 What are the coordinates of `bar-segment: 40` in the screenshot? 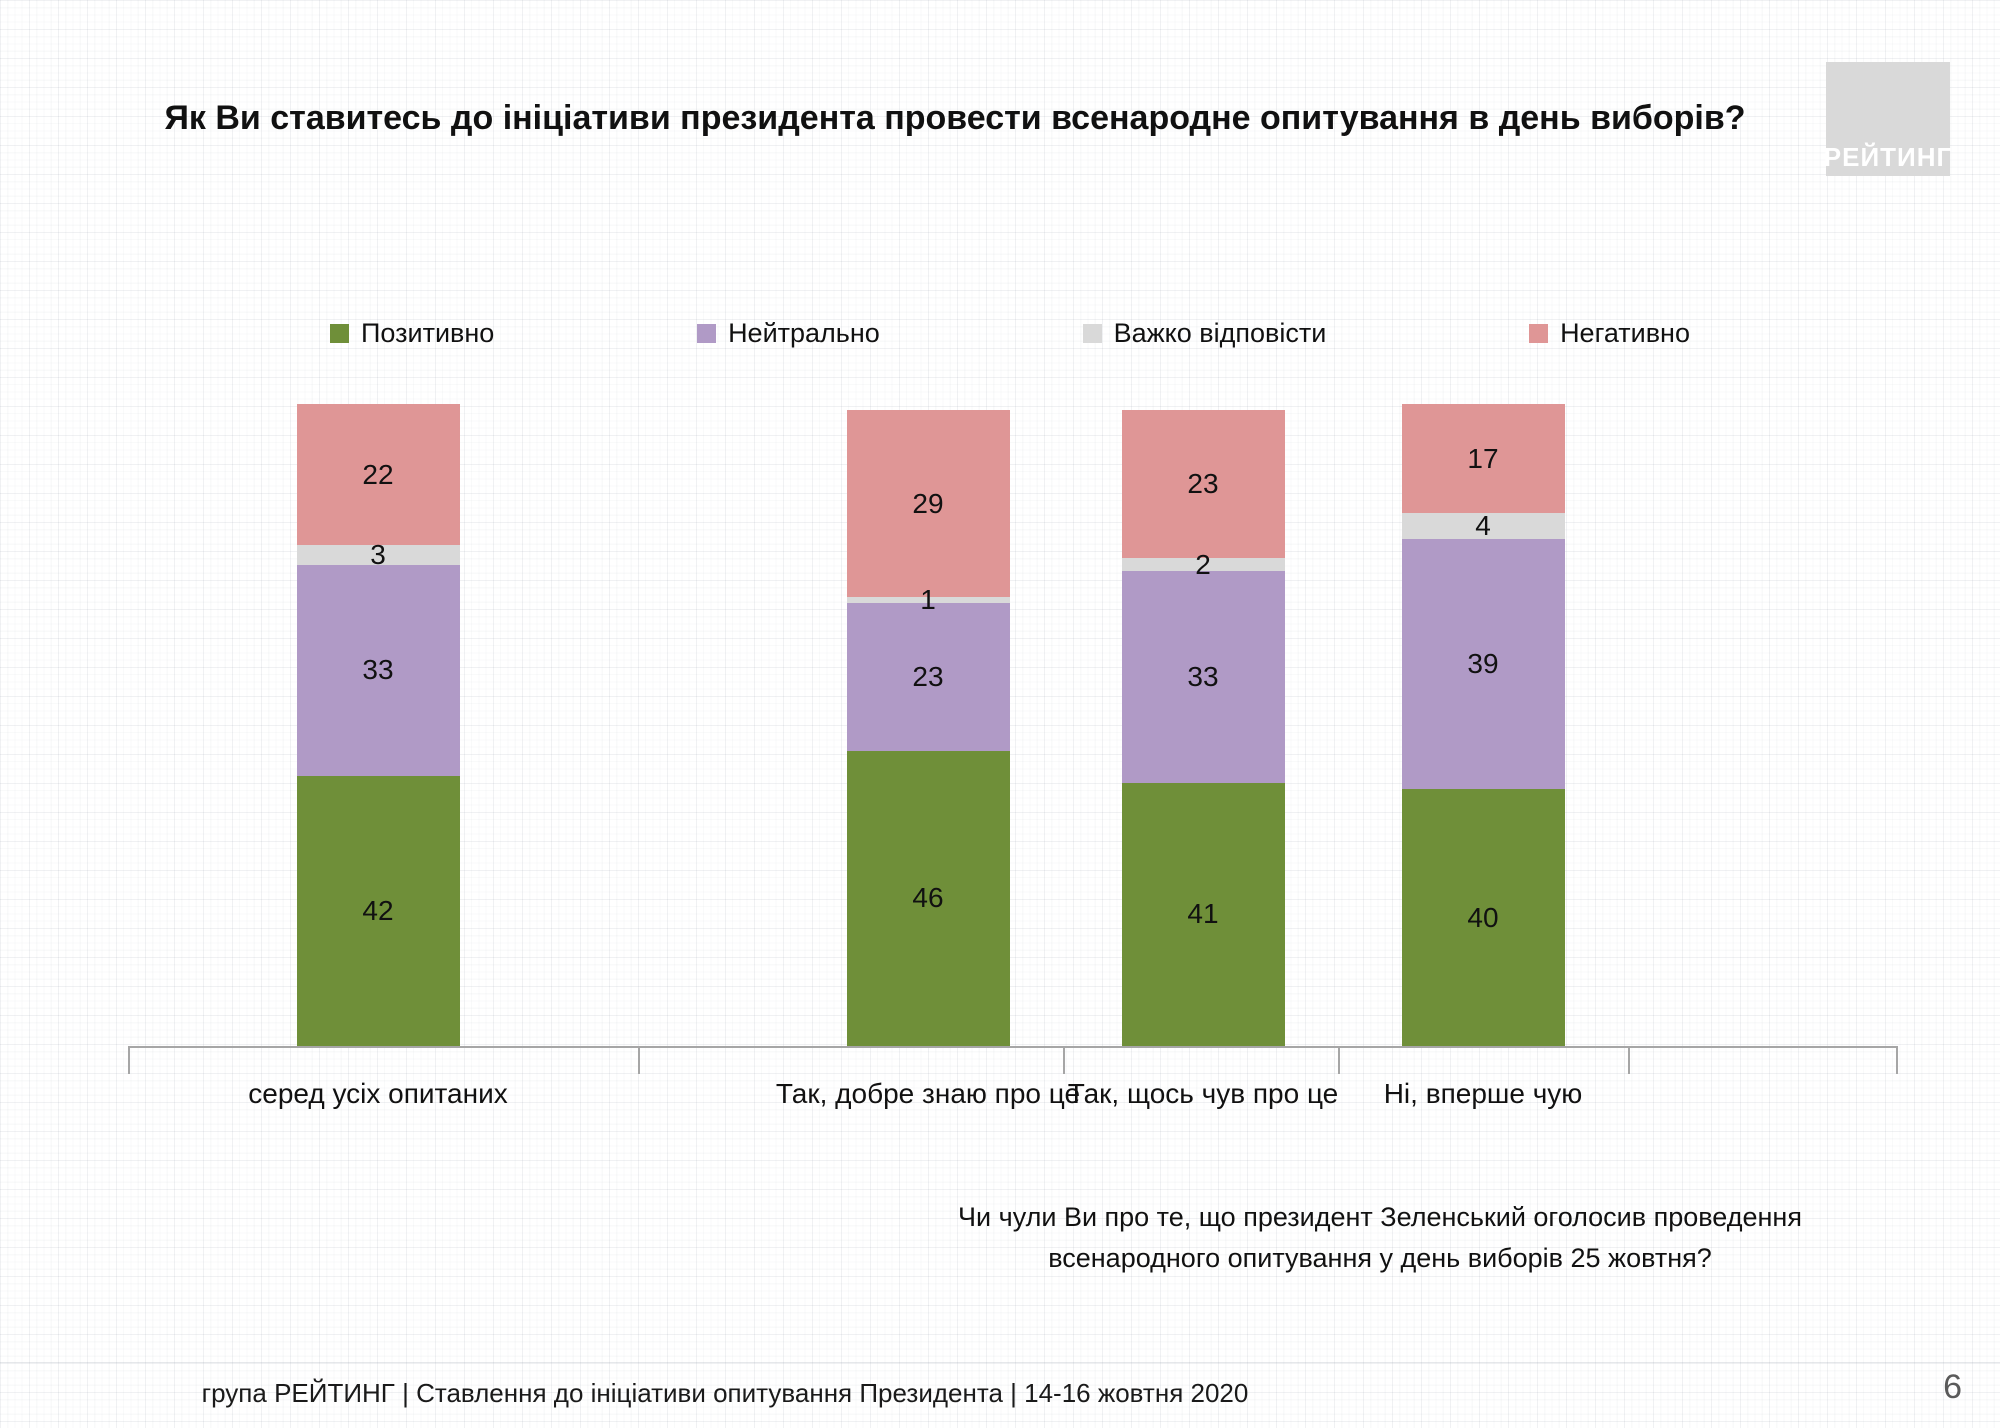 It's located at (1483, 917).